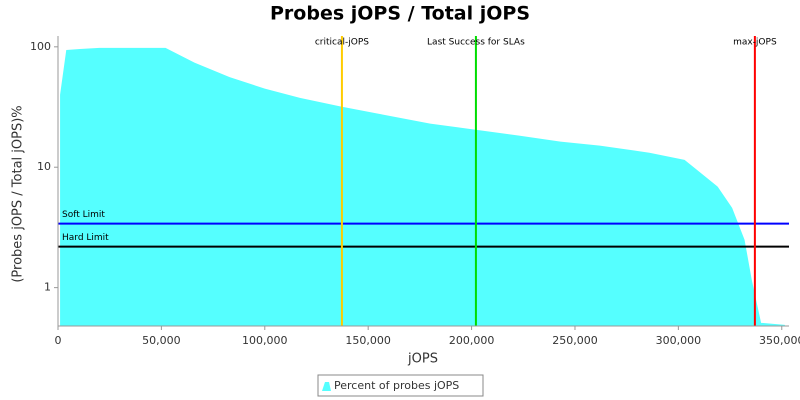 This screenshot has width=800, height=400. What do you see at coordinates (58, 340) in the screenshot?
I see `x-tick-label: 0` at bounding box center [58, 340].